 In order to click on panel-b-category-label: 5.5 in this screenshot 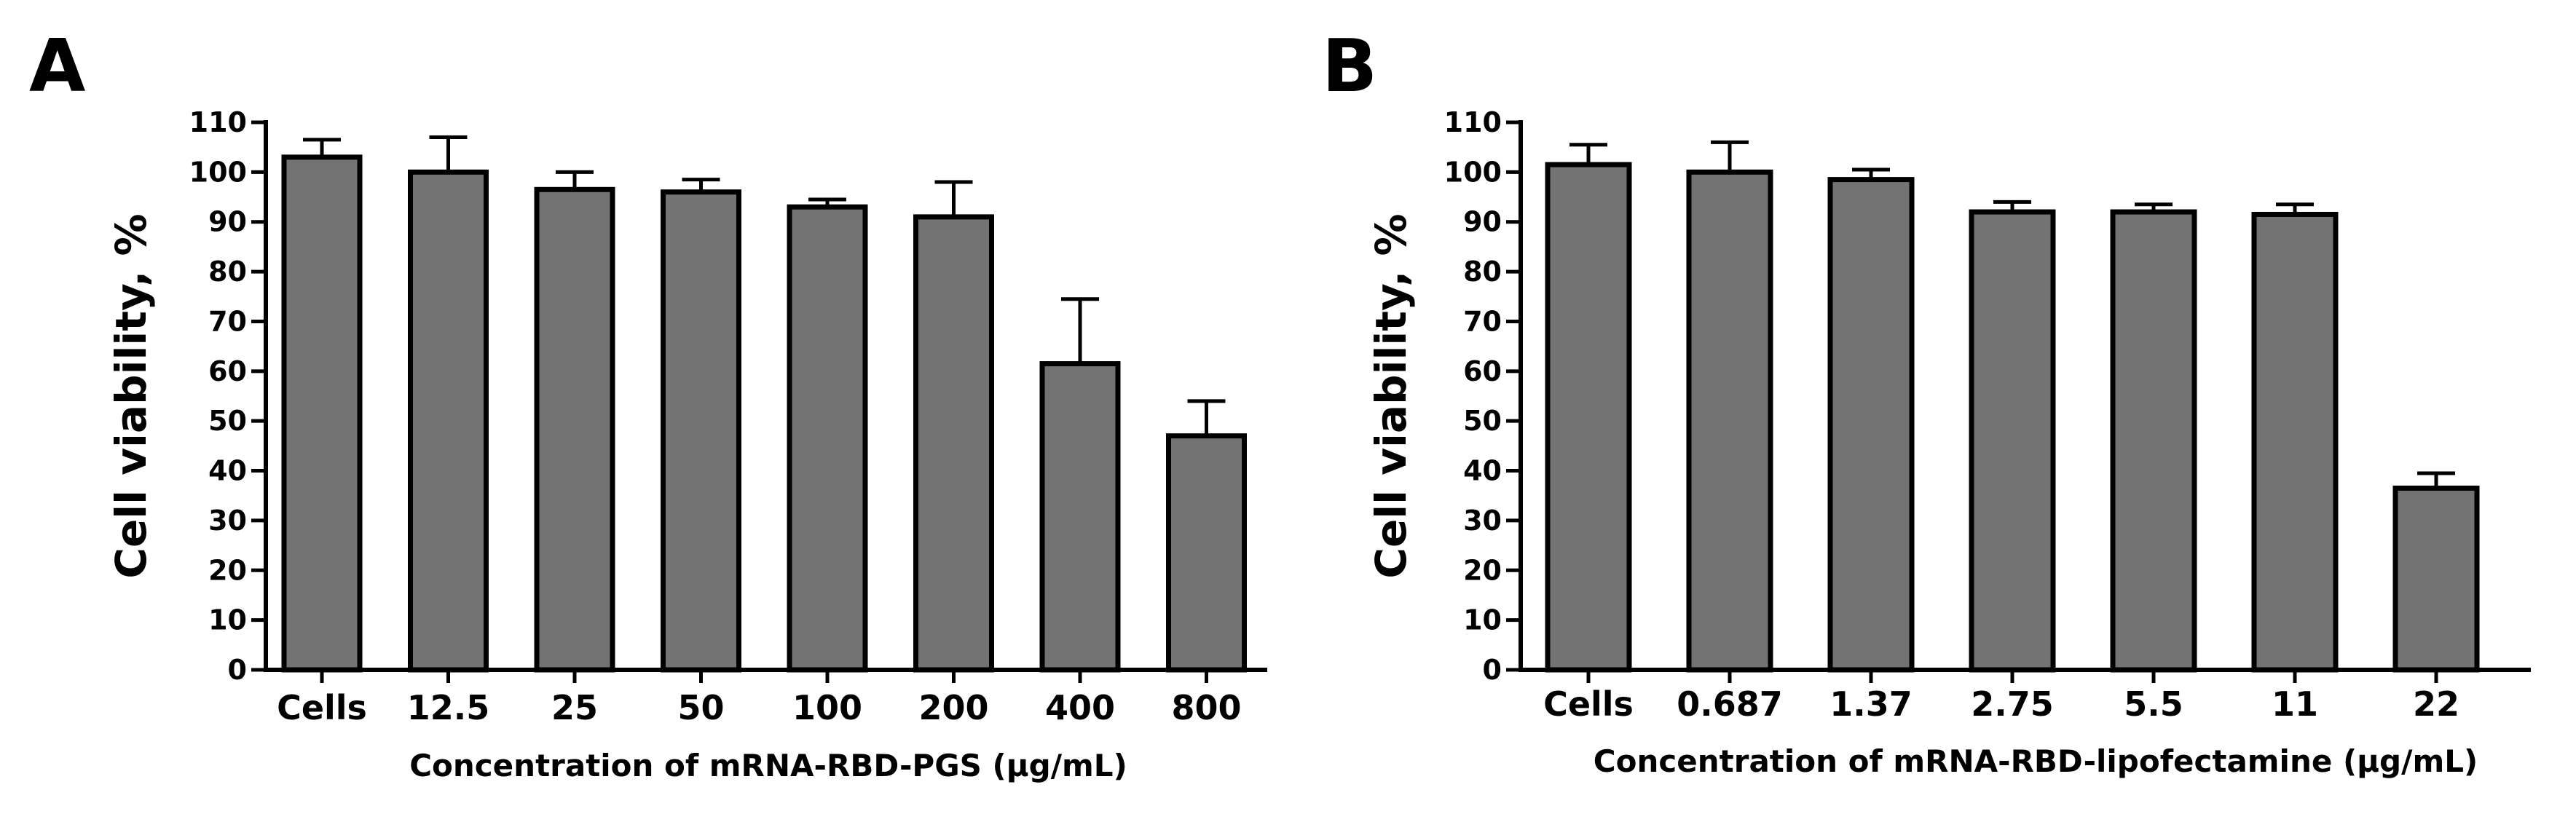, I will do `click(2153, 704)`.